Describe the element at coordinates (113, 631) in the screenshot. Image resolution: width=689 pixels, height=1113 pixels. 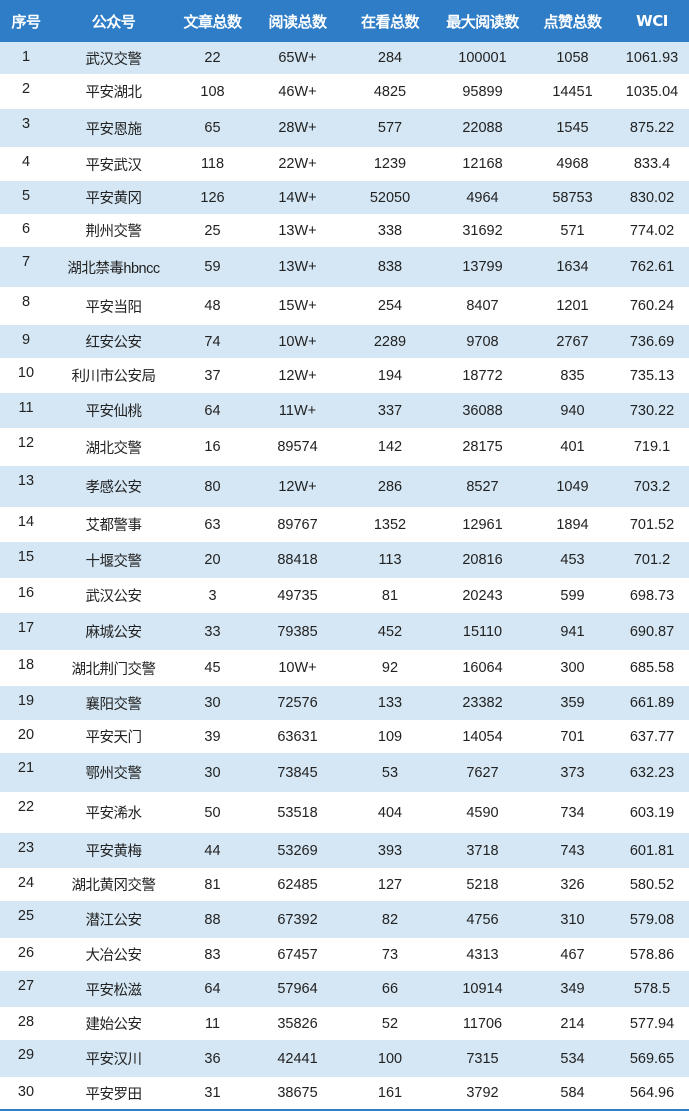
I see `cell-account-name: 麻城公安` at that location.